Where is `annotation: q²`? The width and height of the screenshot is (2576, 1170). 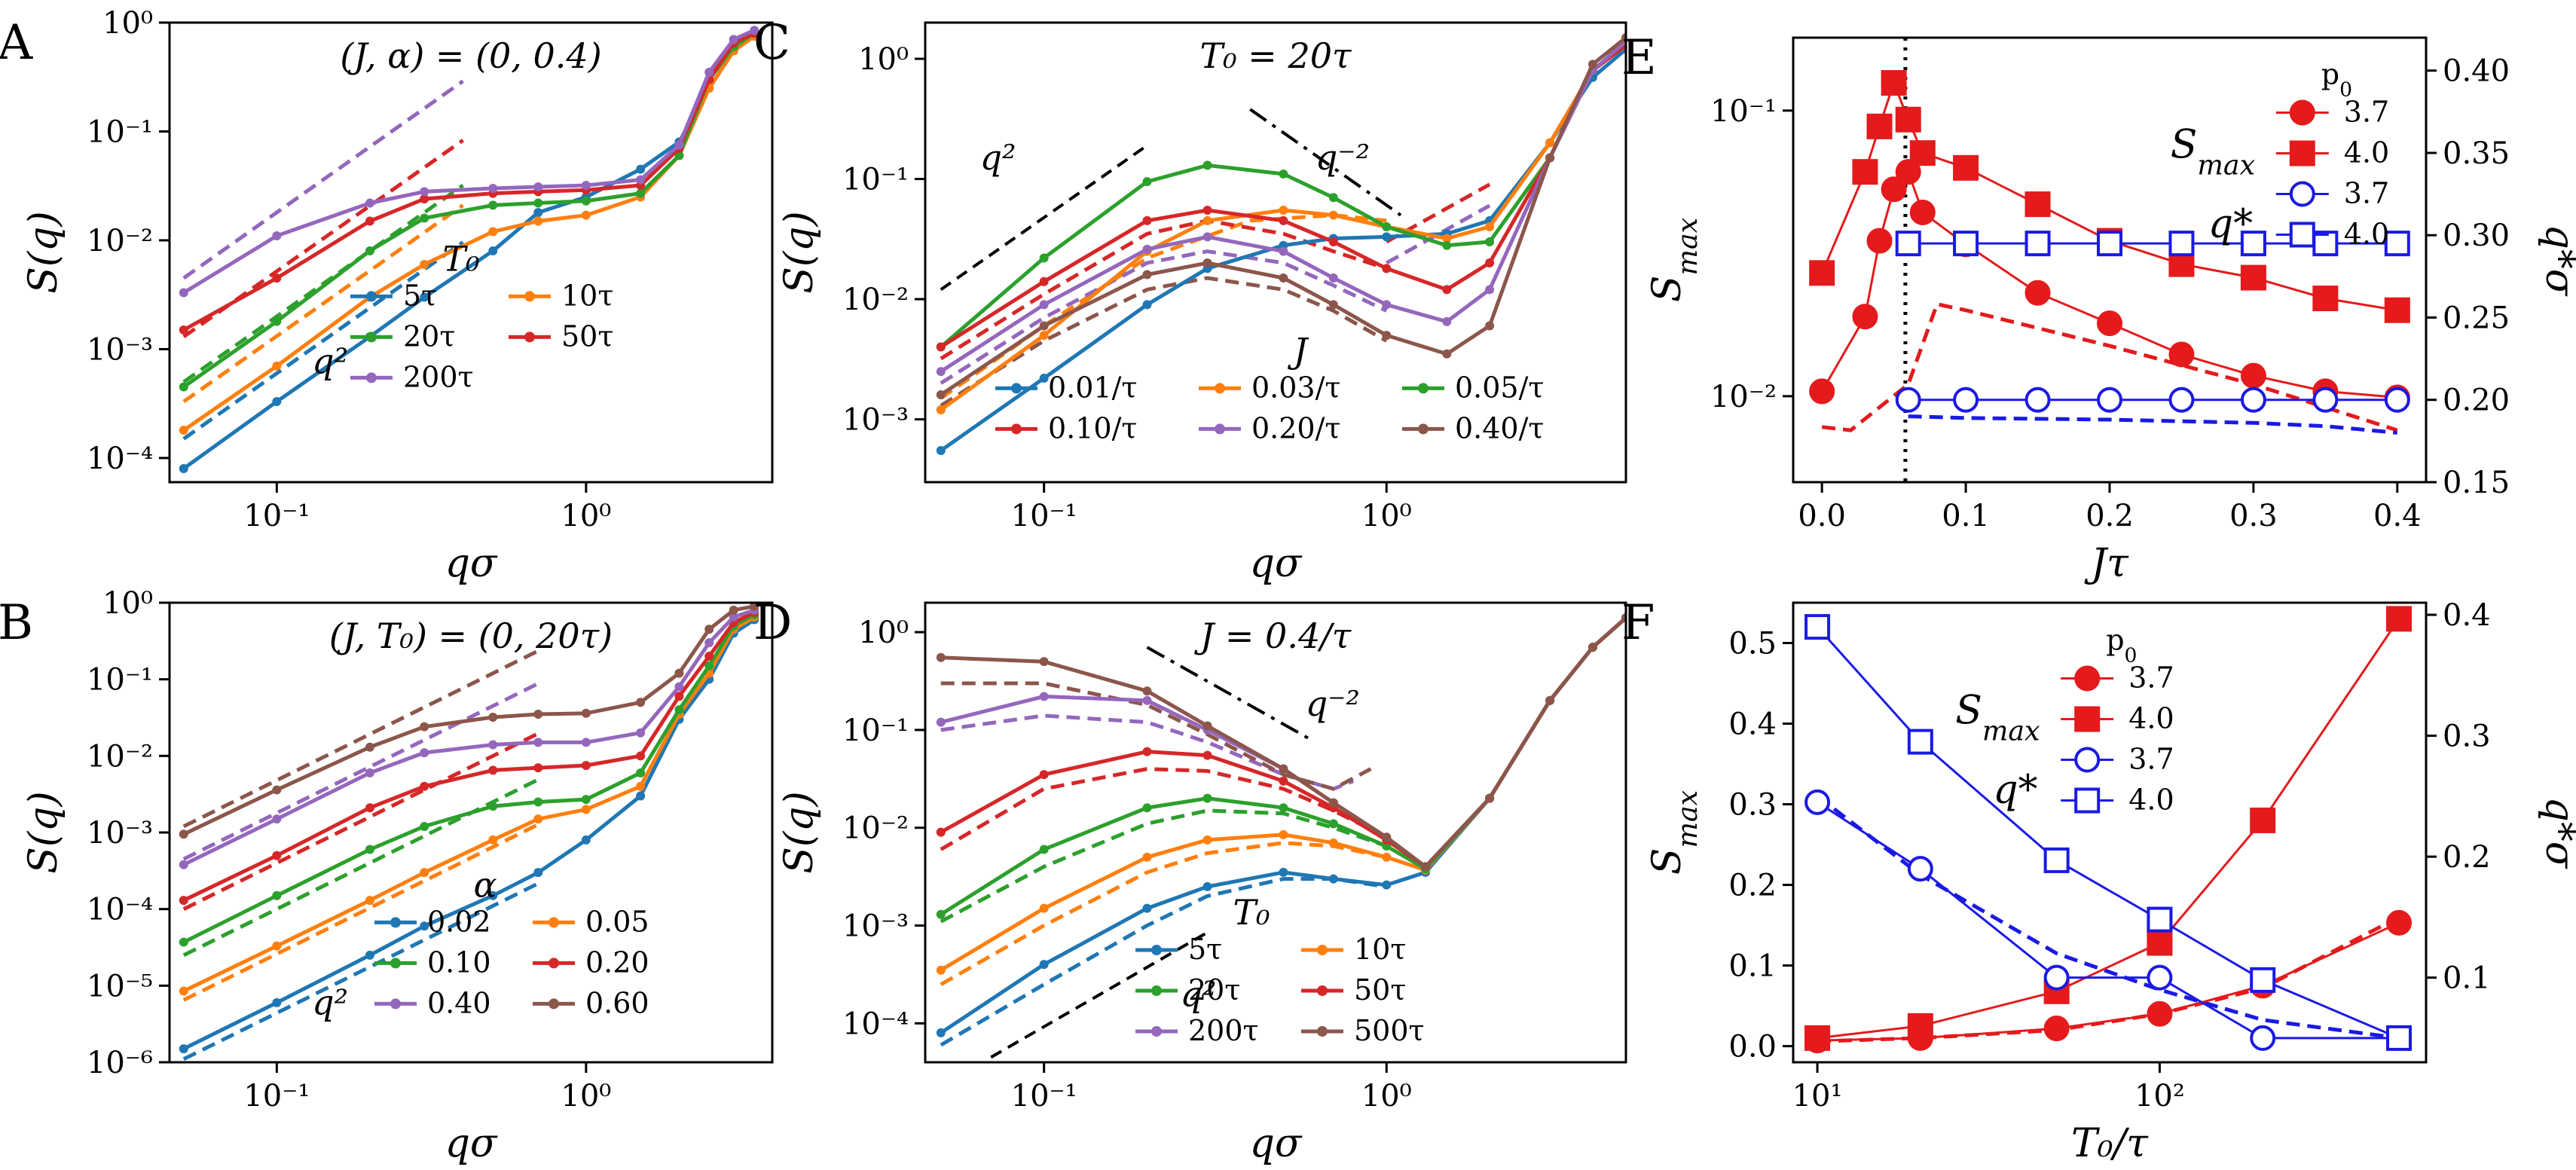
annotation: q² is located at coordinates (330, 1002).